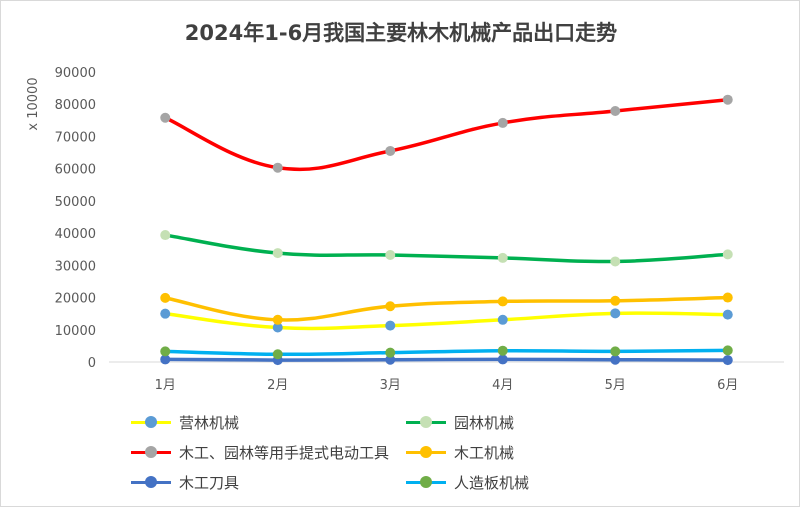 The height and width of the screenshot is (508, 800). I want to click on legend-item: 木工刀具, so click(185, 482).